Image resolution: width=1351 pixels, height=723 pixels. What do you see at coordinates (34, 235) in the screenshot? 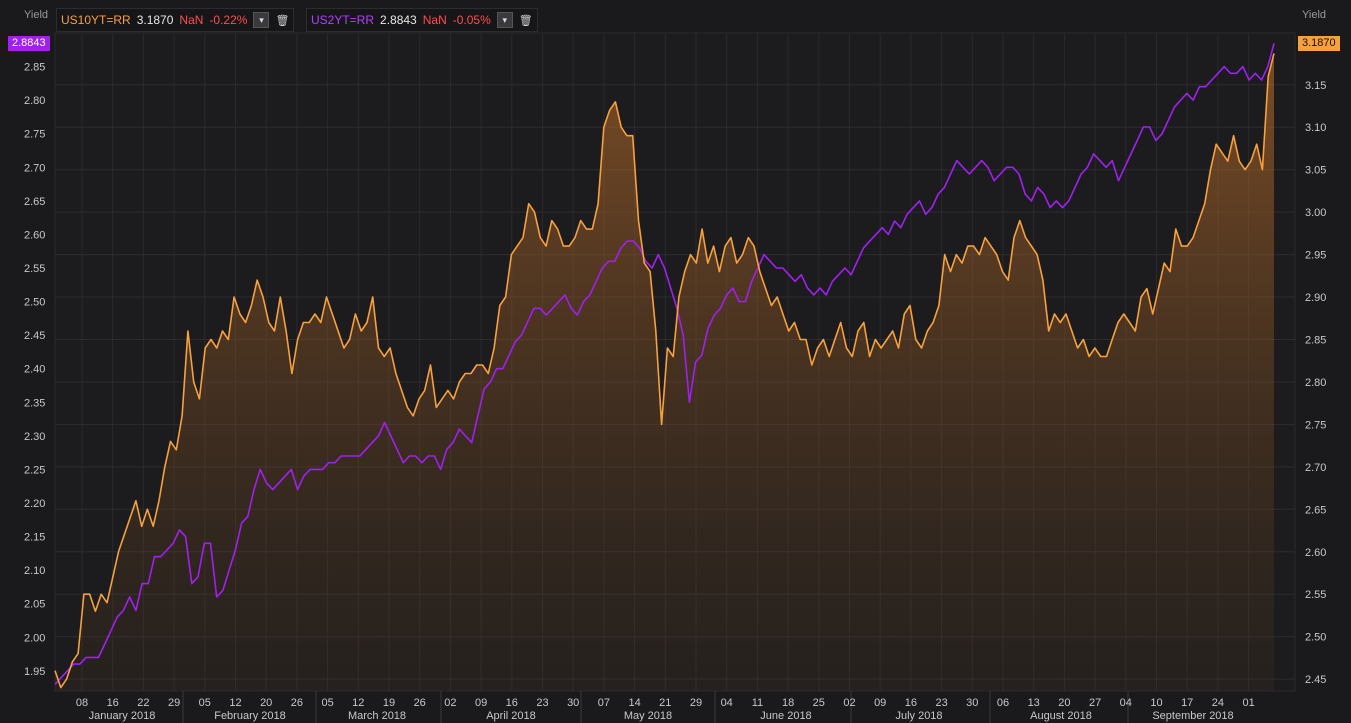
I see `left-tick-label: 2.60` at bounding box center [34, 235].